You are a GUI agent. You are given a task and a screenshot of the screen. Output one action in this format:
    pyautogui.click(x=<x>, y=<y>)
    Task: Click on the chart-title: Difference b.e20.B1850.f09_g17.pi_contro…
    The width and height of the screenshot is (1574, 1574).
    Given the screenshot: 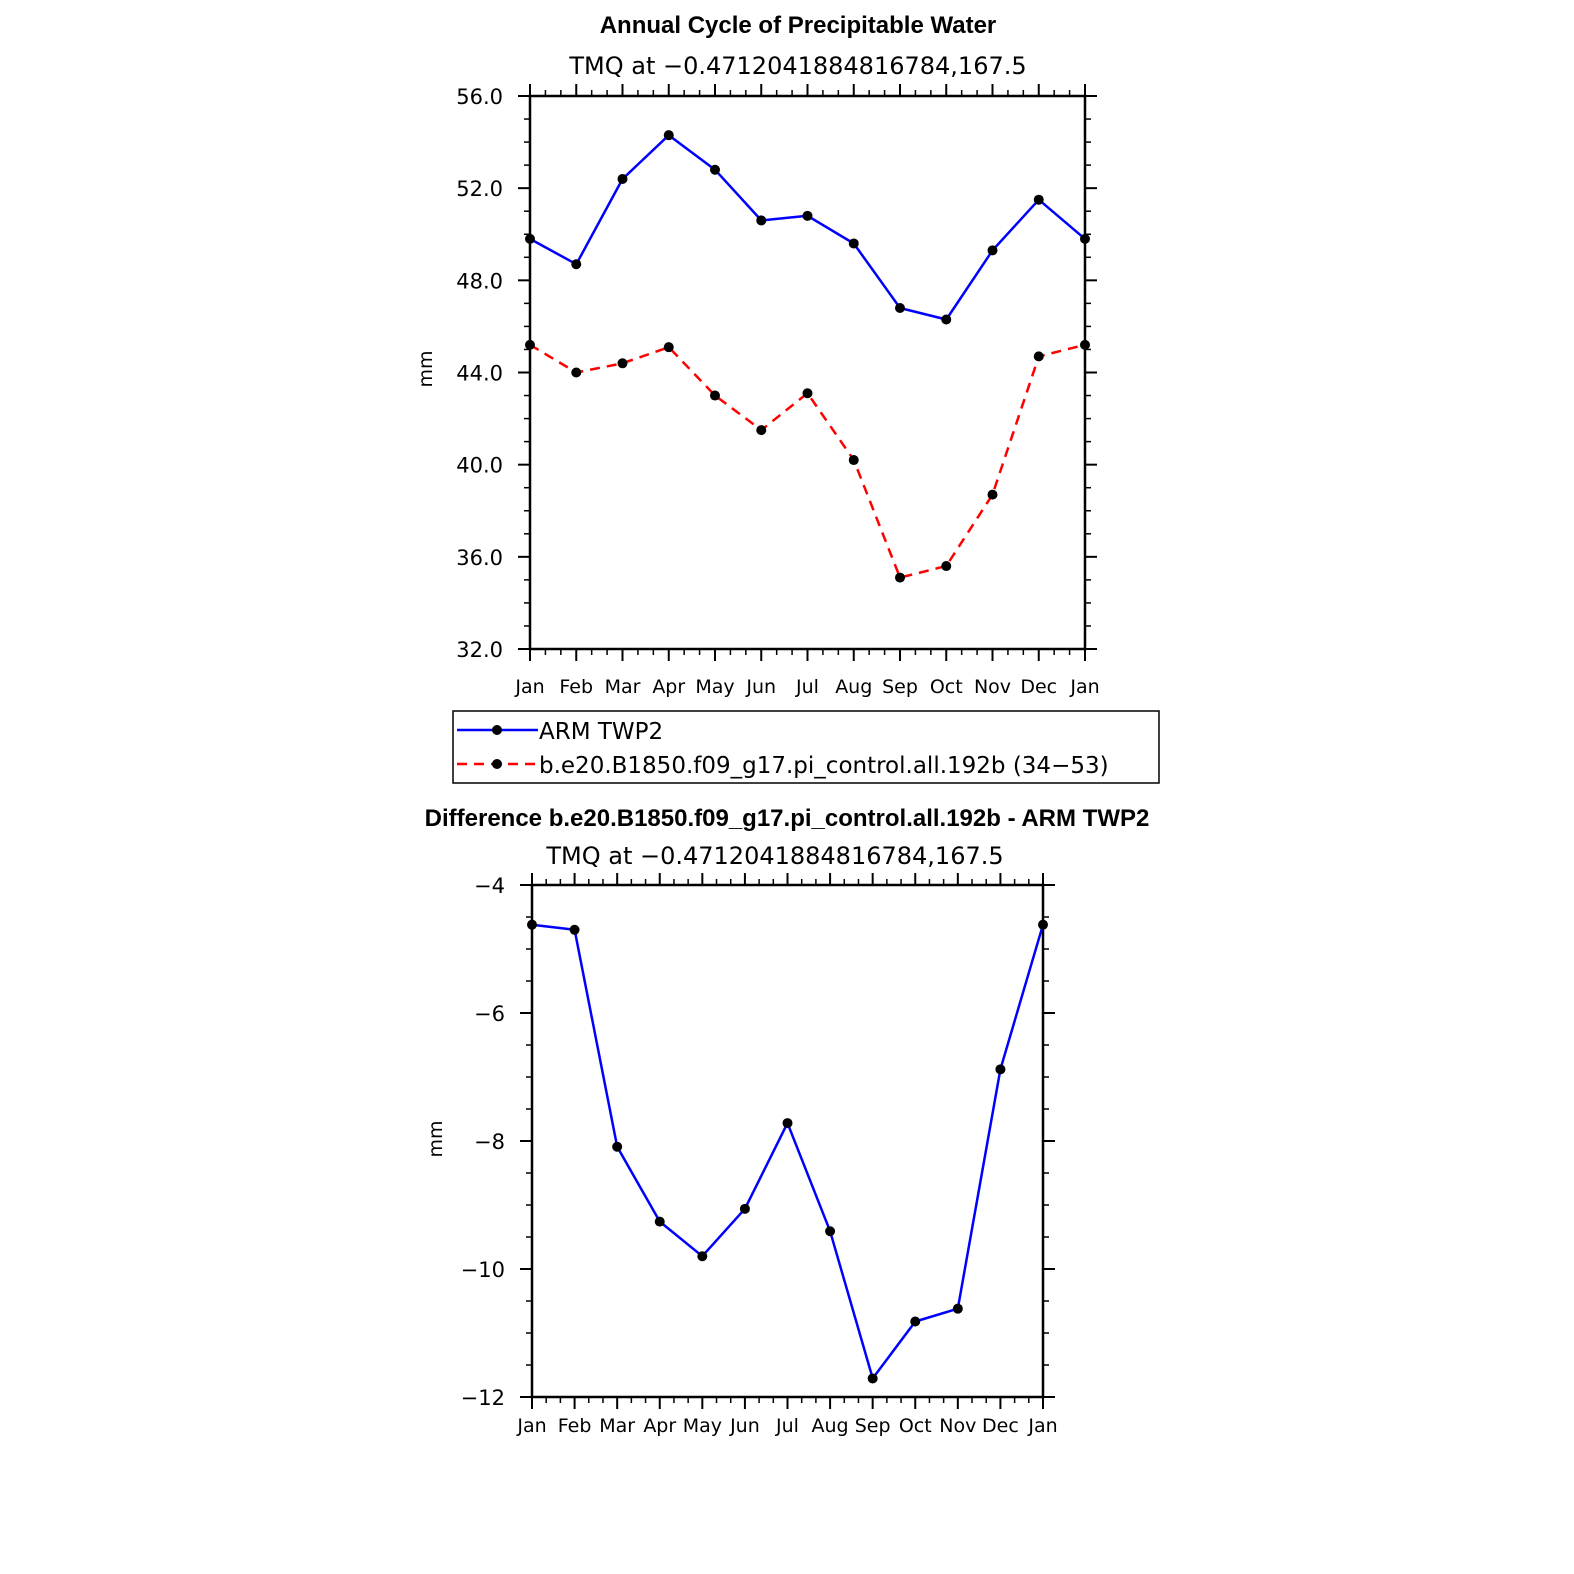 What is the action you would take?
    pyautogui.click(x=787, y=818)
    